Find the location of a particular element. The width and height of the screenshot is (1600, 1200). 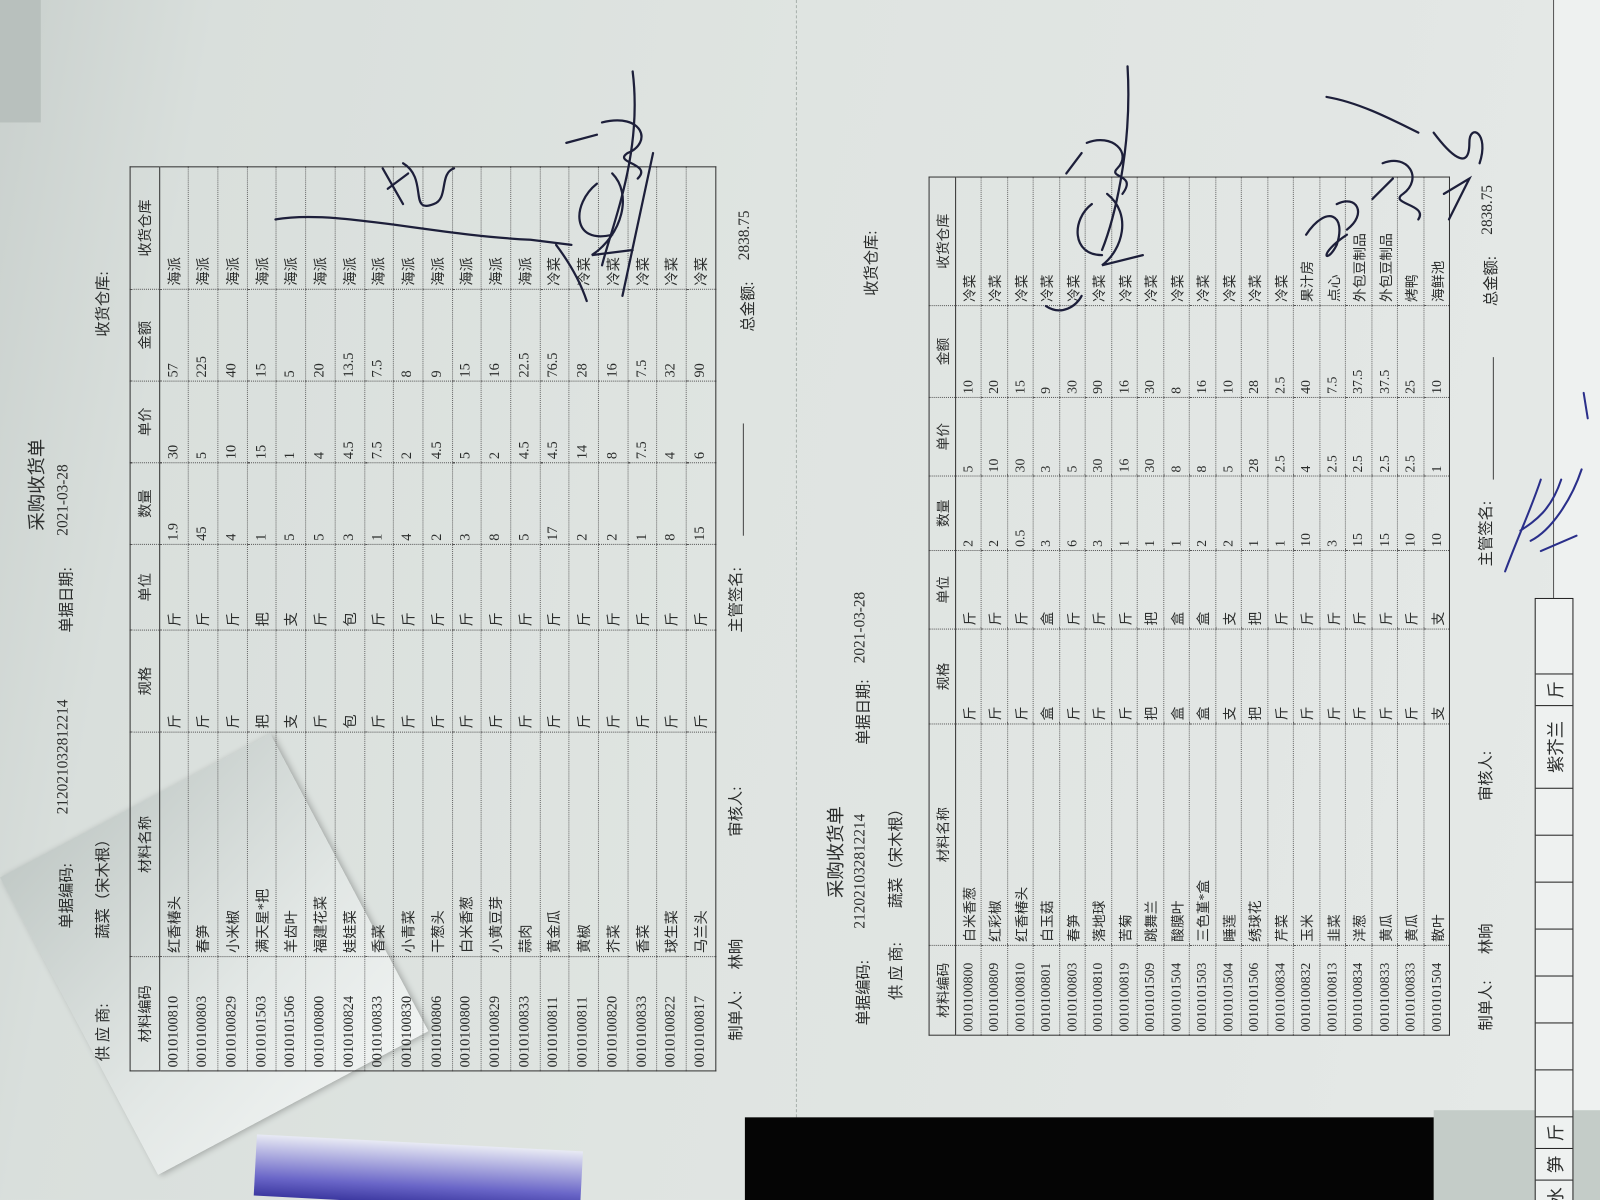

maker-name: 林晌 is located at coordinates (736, 954).